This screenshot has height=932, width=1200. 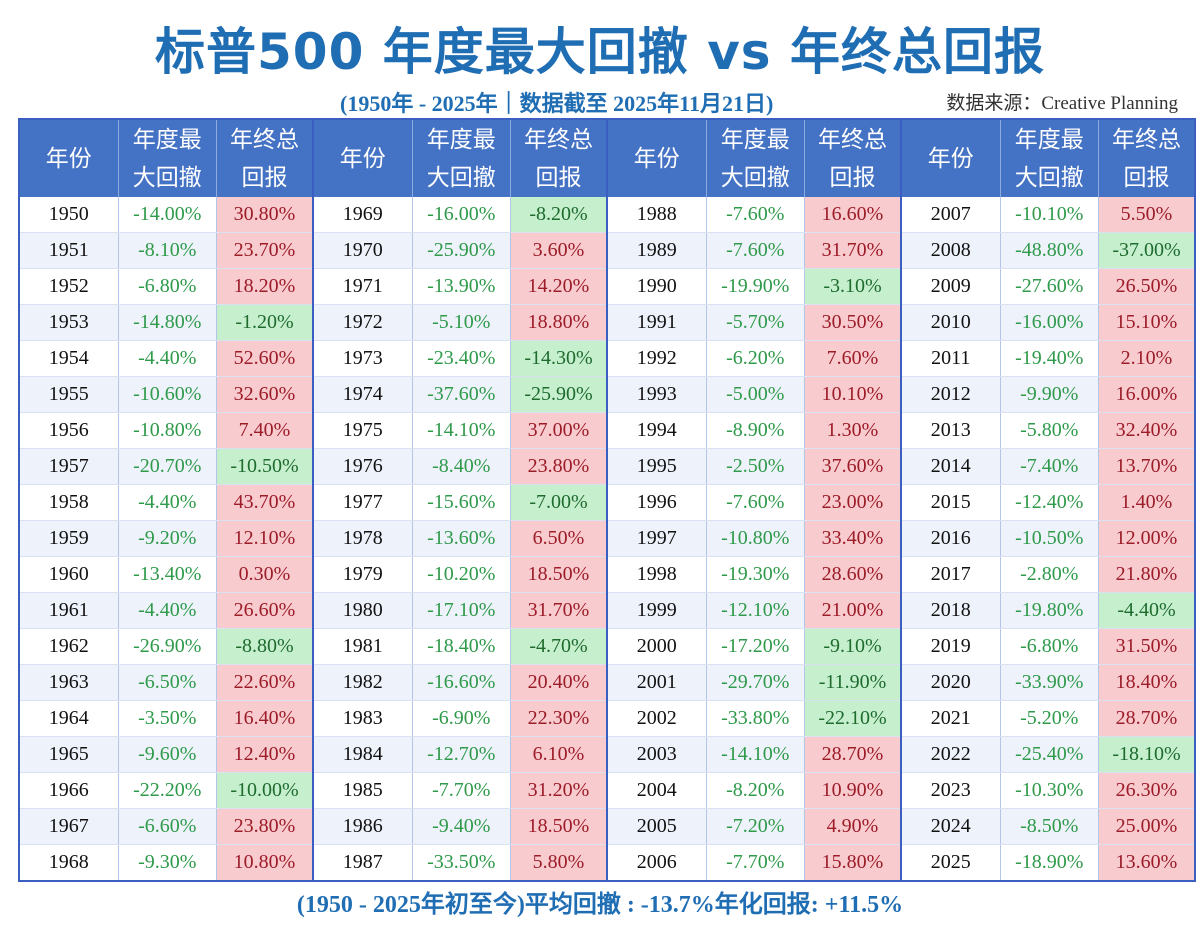 I want to click on year-return-cell: 28.60%, so click(x=852, y=574).